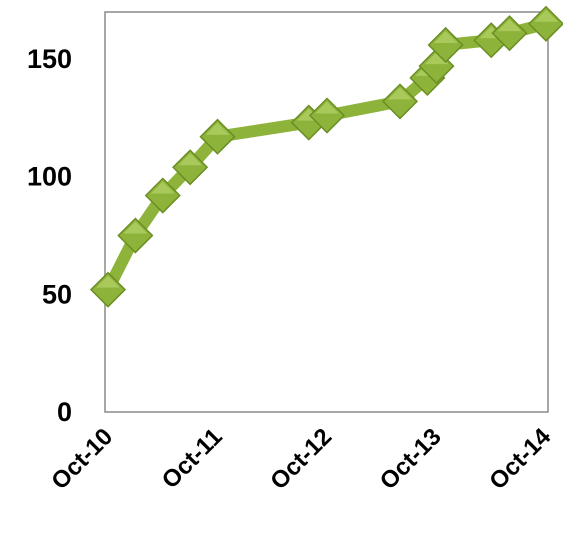 This screenshot has height=540, width=563. I want to click on x-tick-label: Oct-10, so click(82, 459).